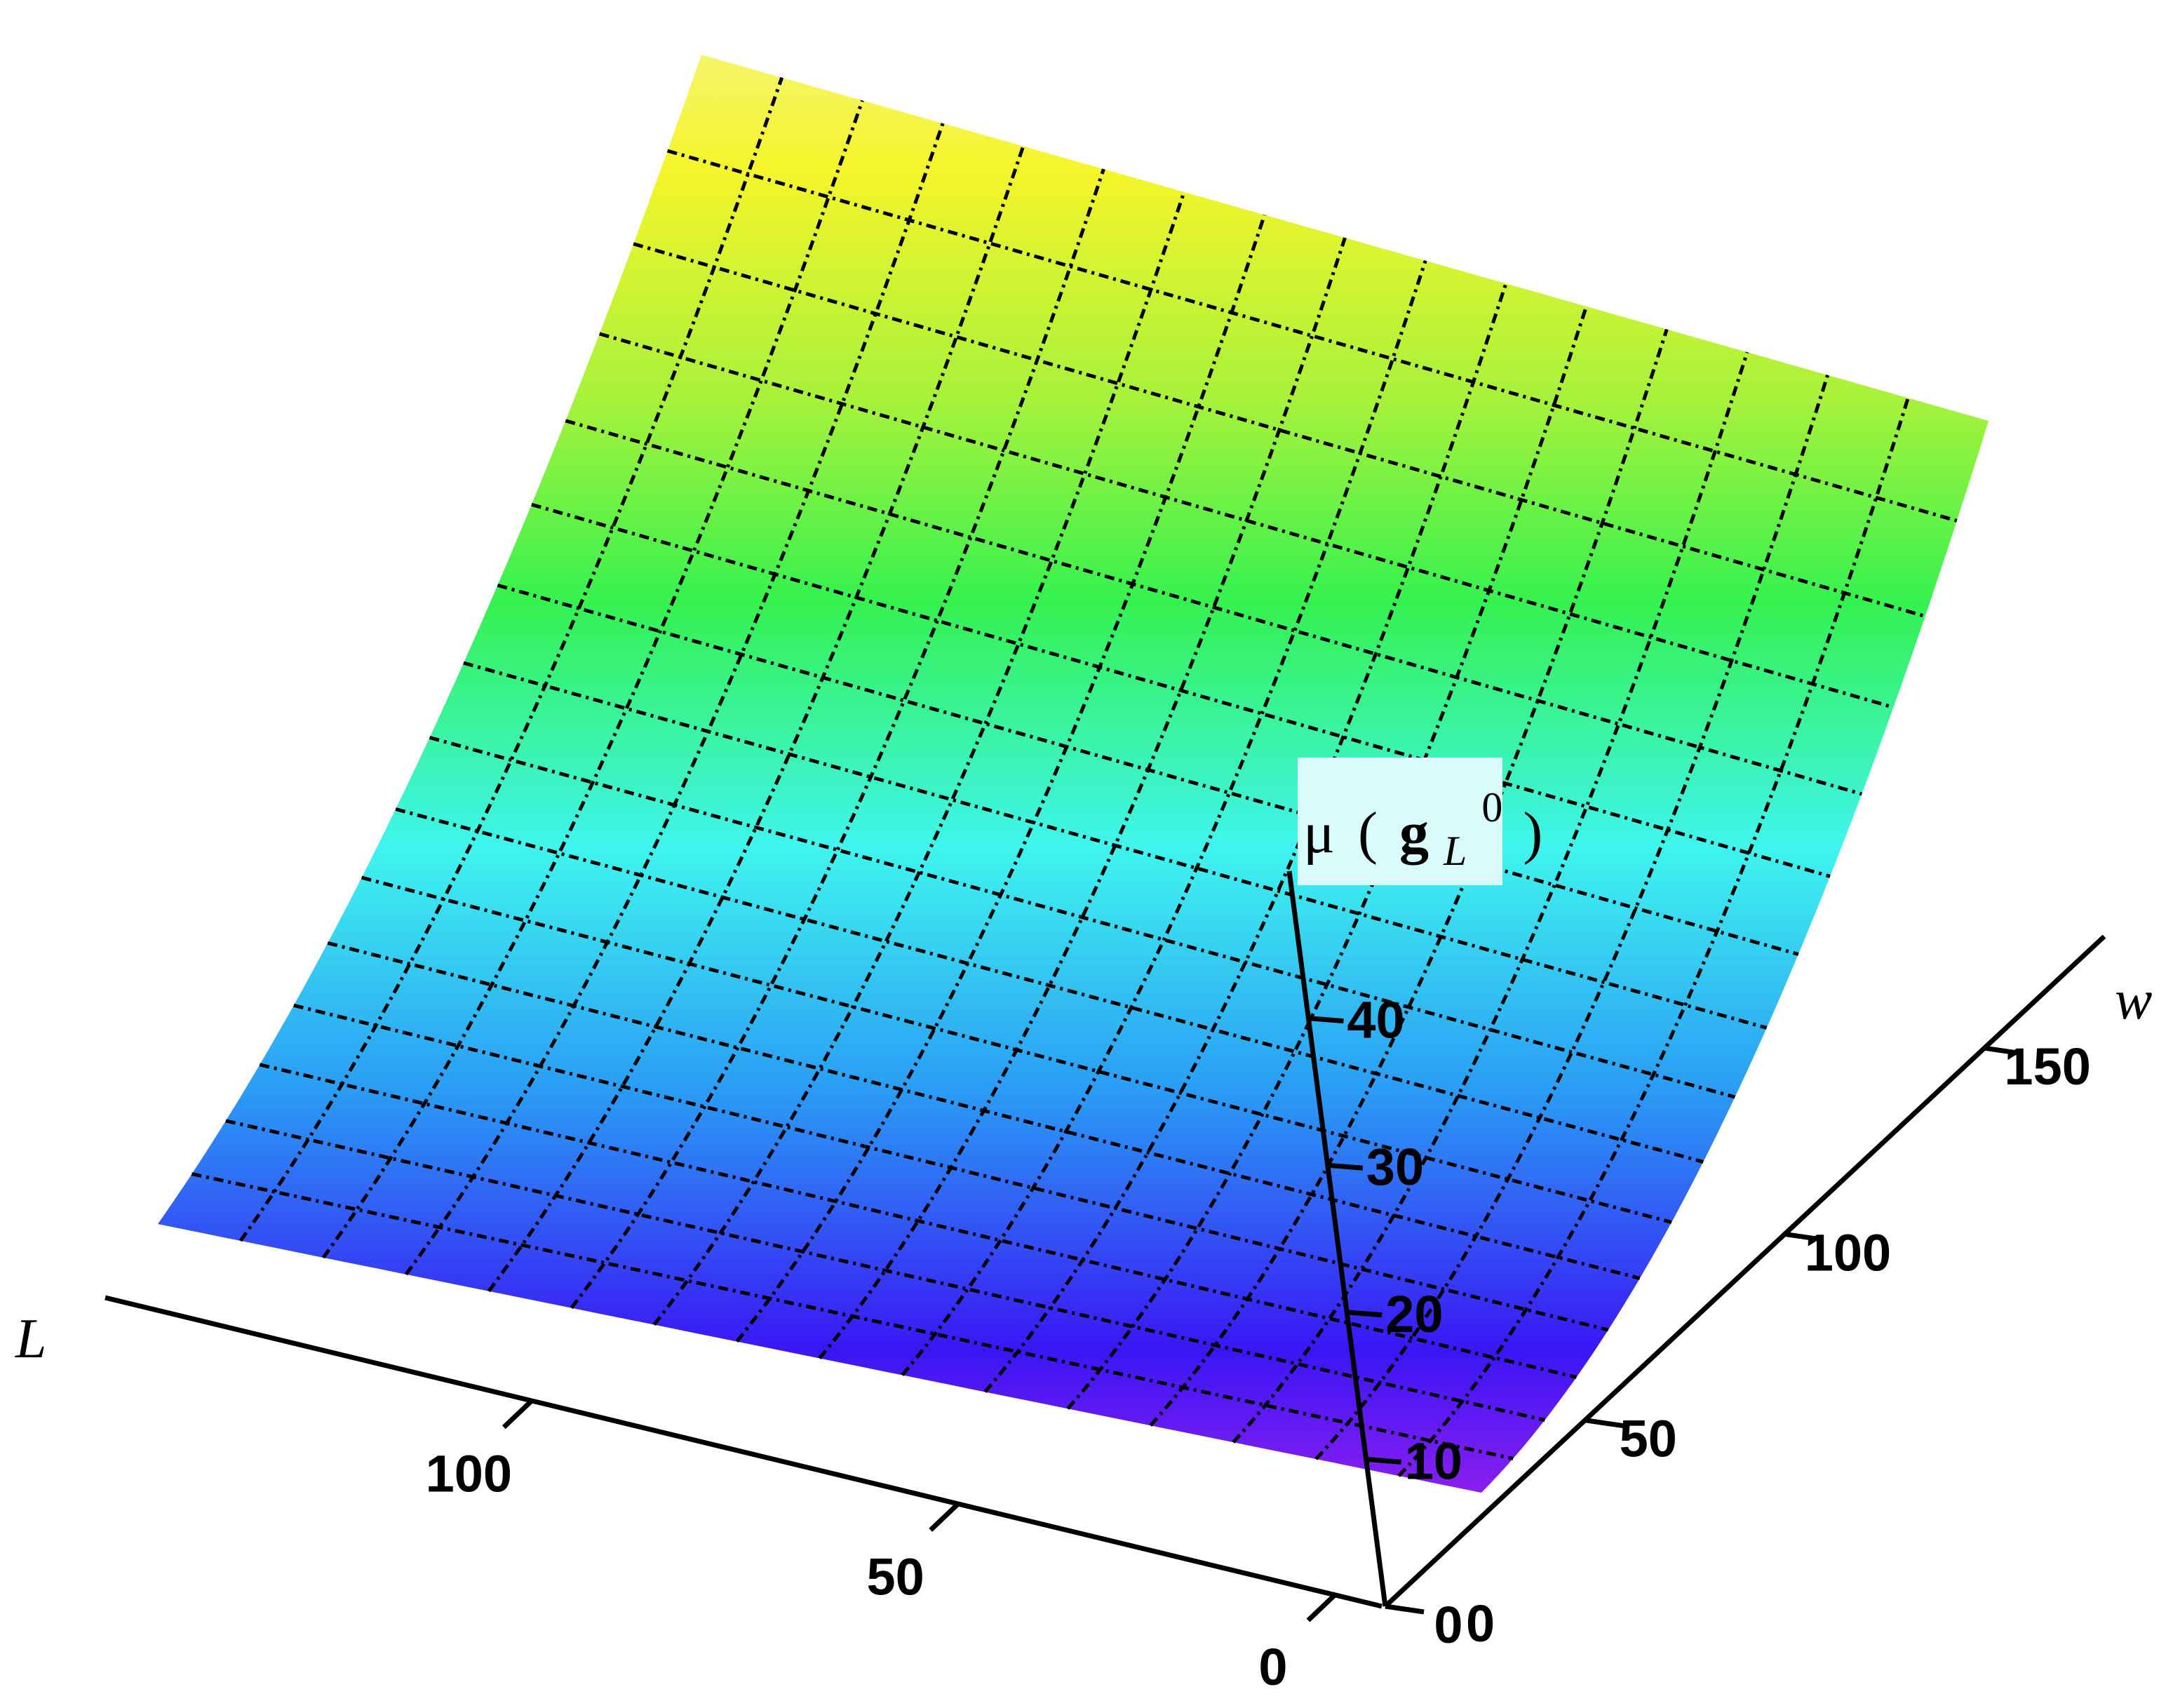  I want to click on l-axis-tick-label: 0, so click(1272, 1667).